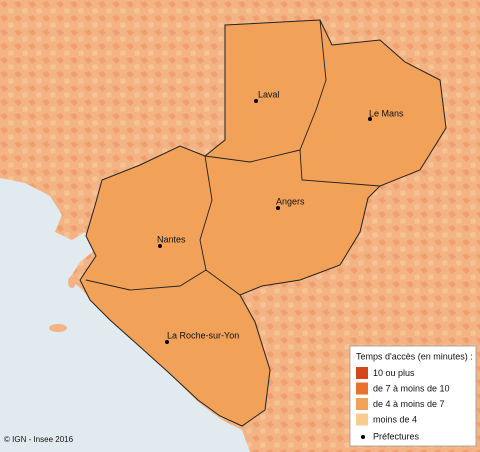 The height and width of the screenshot is (452, 480). I want to click on legend-label: de 7 à moins de 10, so click(411, 388).